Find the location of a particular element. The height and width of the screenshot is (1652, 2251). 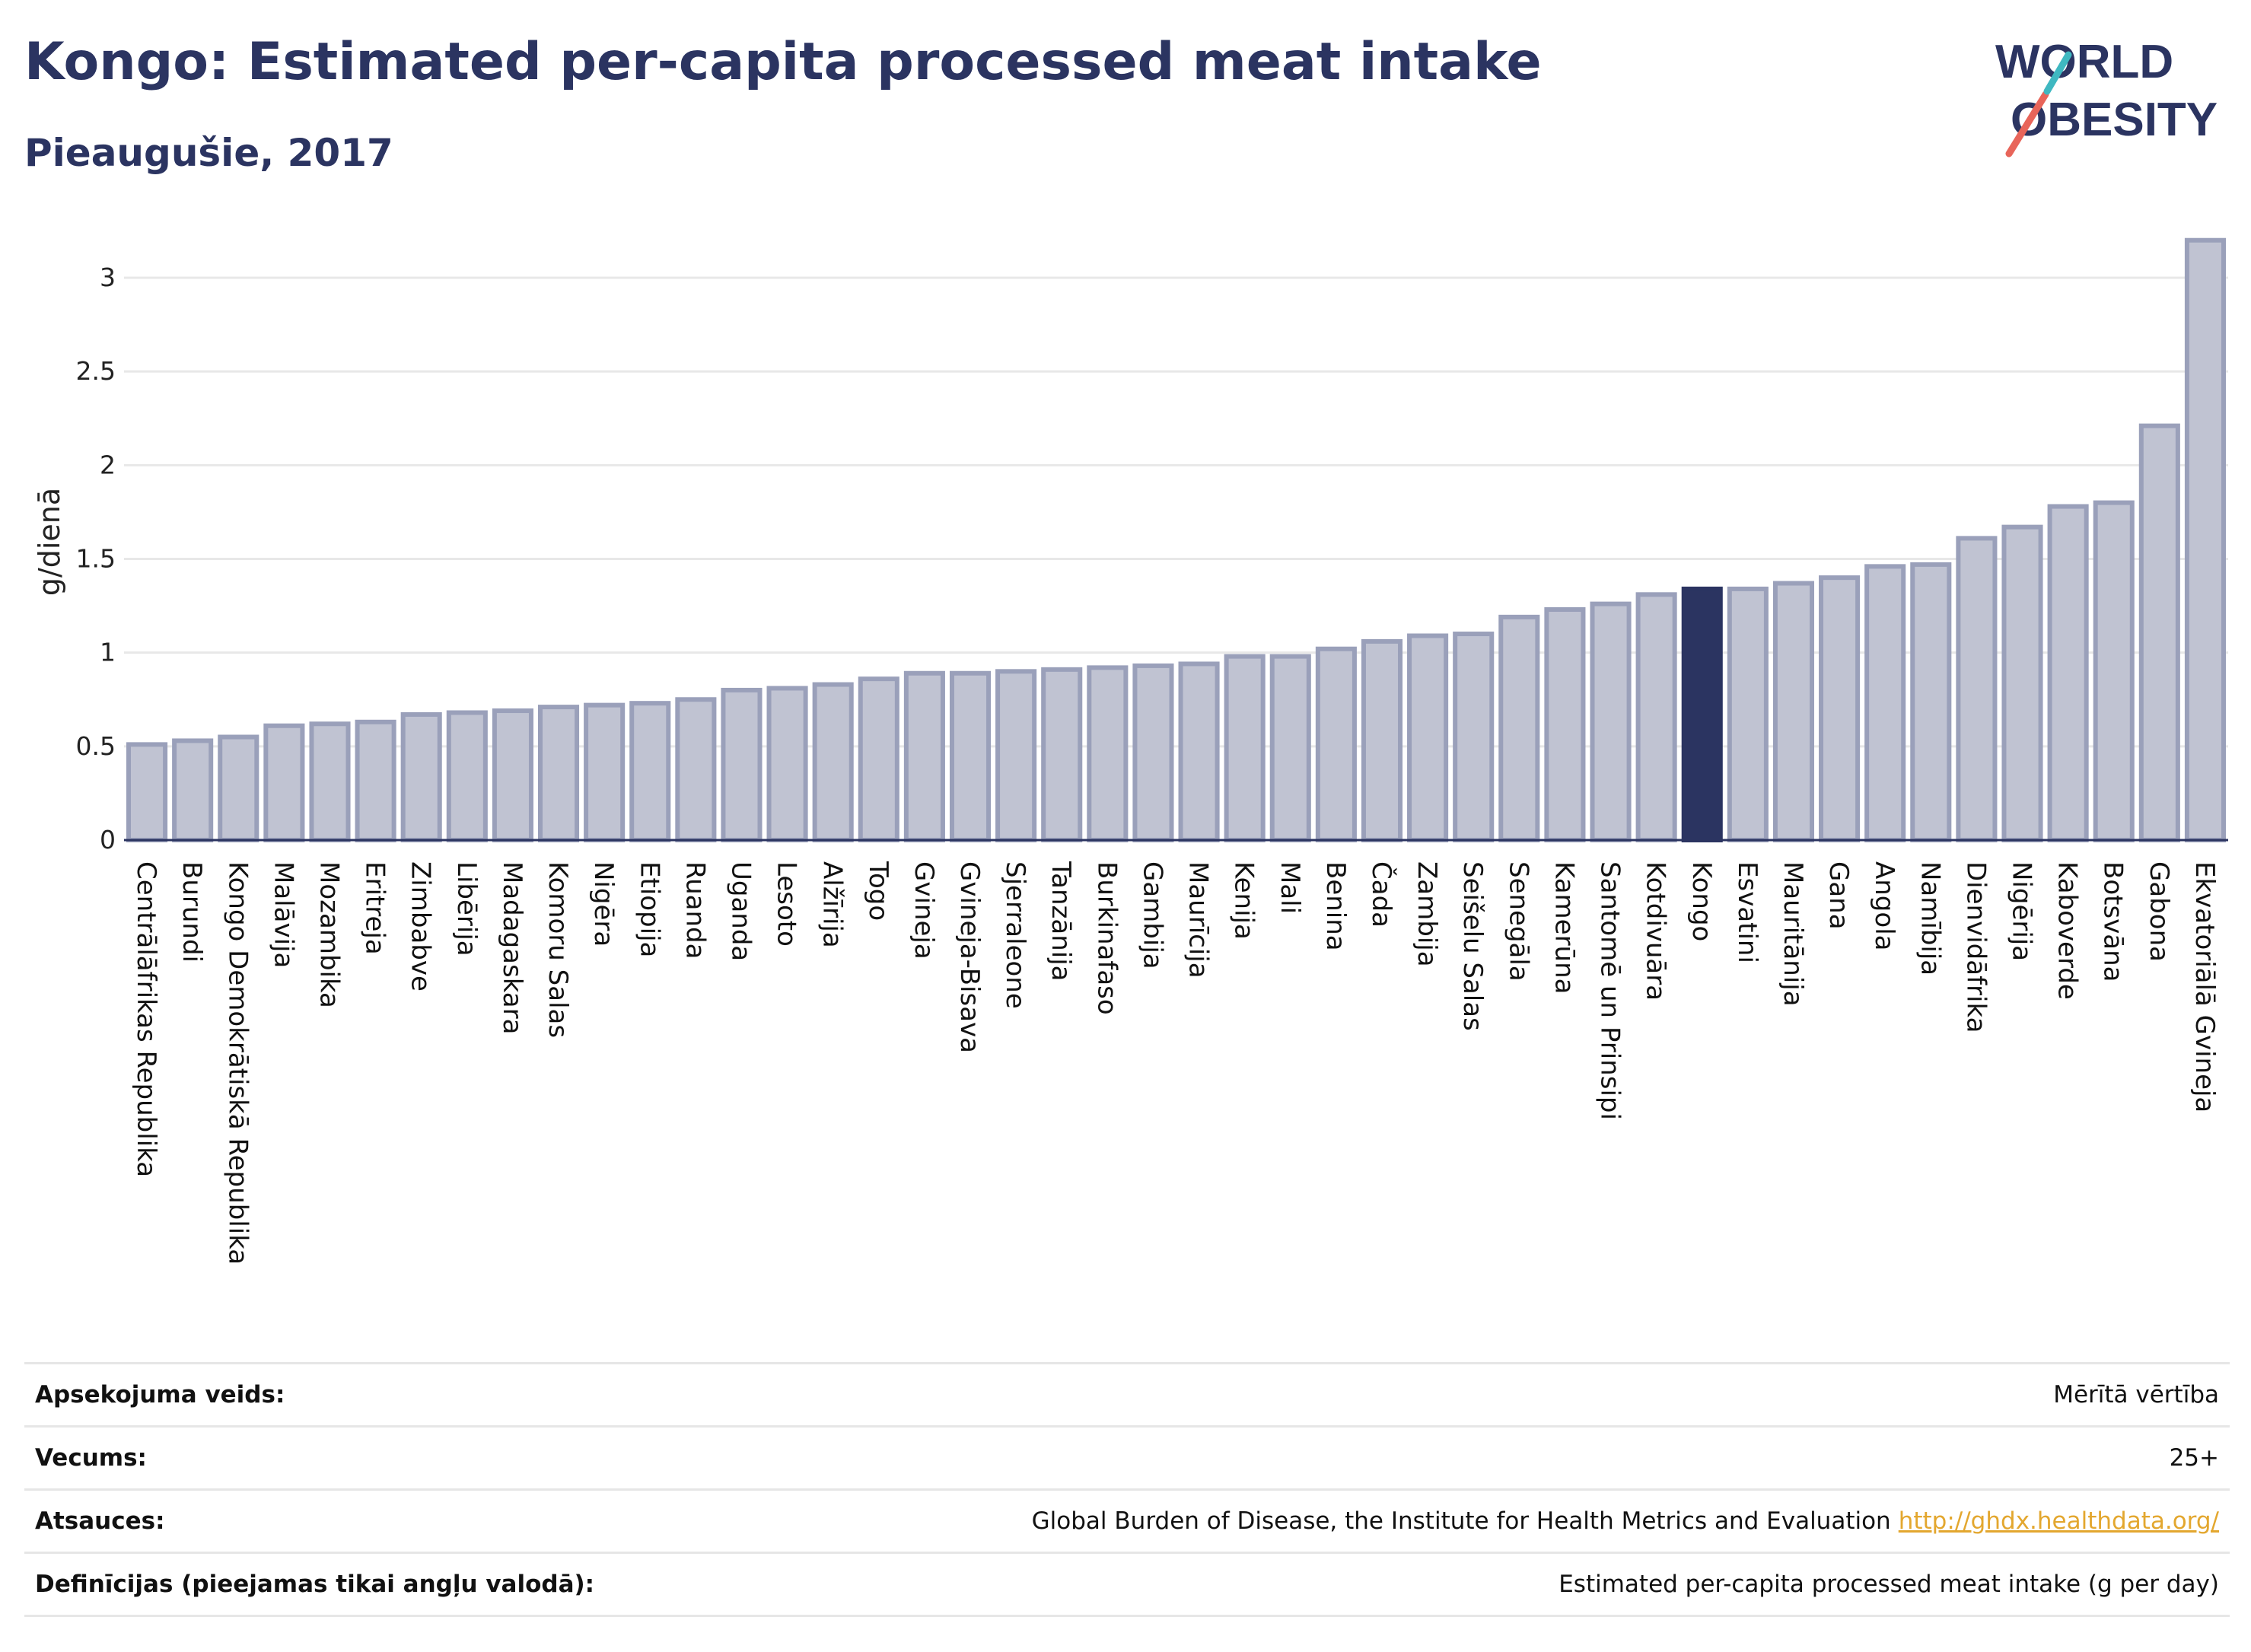

x-tick-label: Gvineja is located at coordinates (924, 910).